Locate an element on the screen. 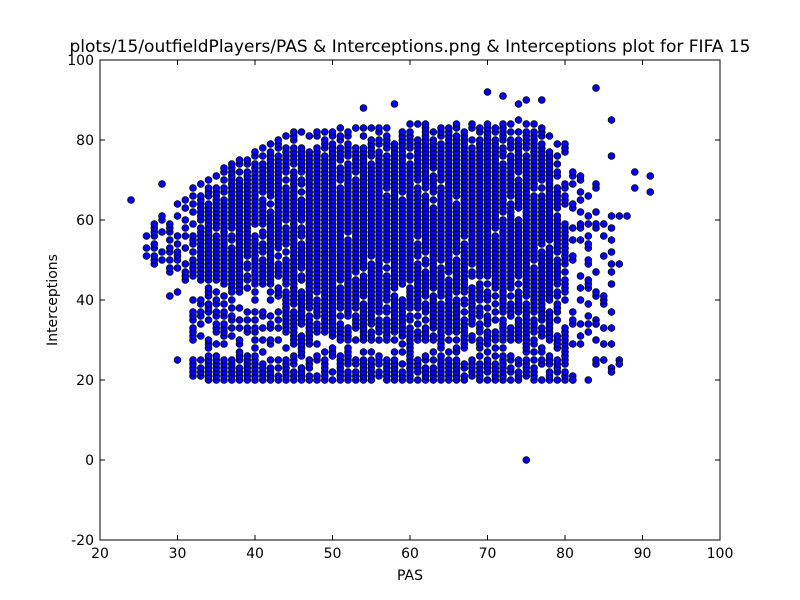 This screenshot has height=600, width=800. x-tick-label: 60 is located at coordinates (410, 554).